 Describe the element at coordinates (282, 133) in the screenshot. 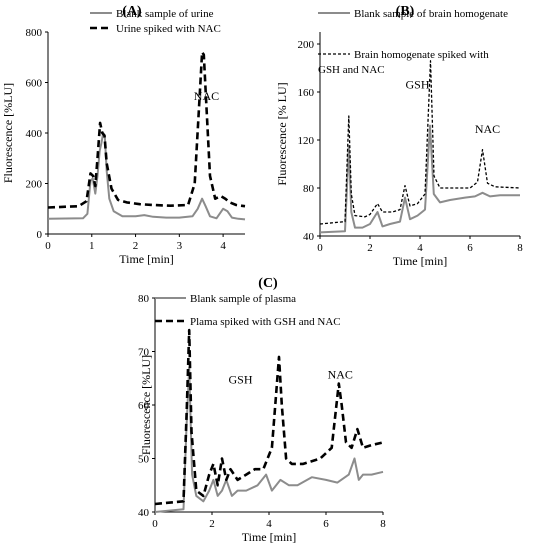

I see `y-axis-title: Fluorescence [% LU]` at that location.